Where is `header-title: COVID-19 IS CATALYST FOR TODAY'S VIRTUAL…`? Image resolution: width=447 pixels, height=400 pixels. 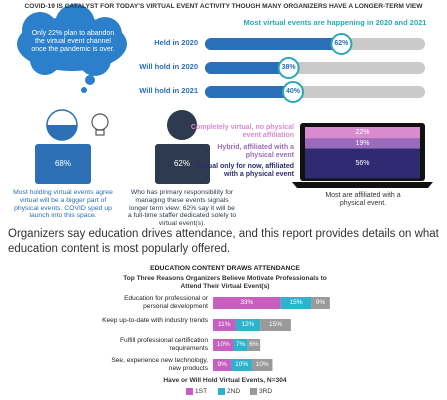
header-title: COVID-19 IS CATALYST FOR TODAY'S VIRTUAL… is located at coordinates (223, 6).